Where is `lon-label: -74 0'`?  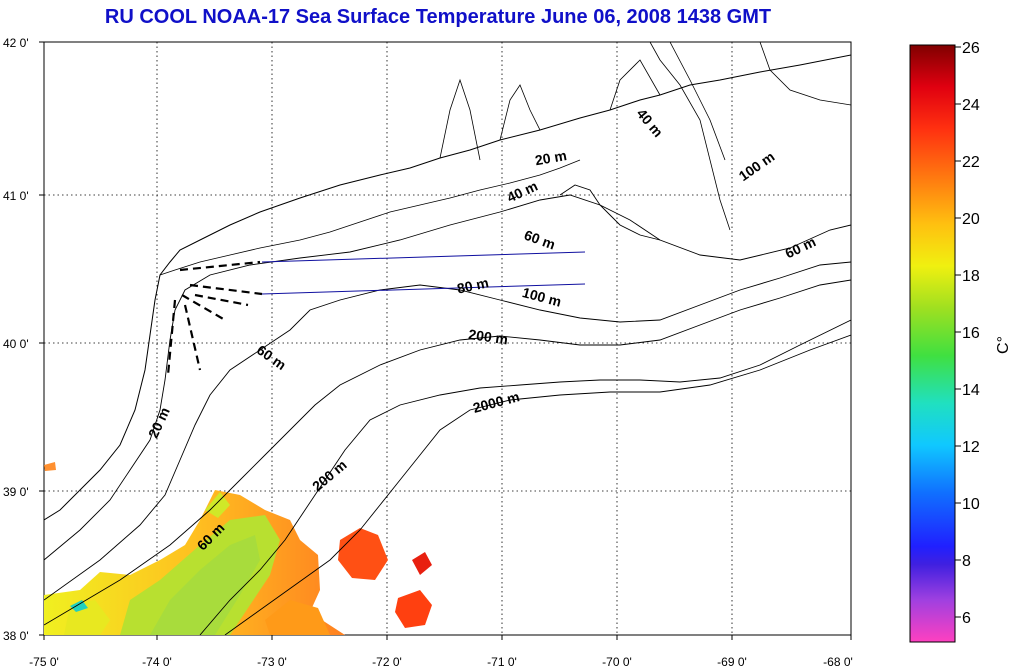
lon-label: -74 0' is located at coordinates (157, 662).